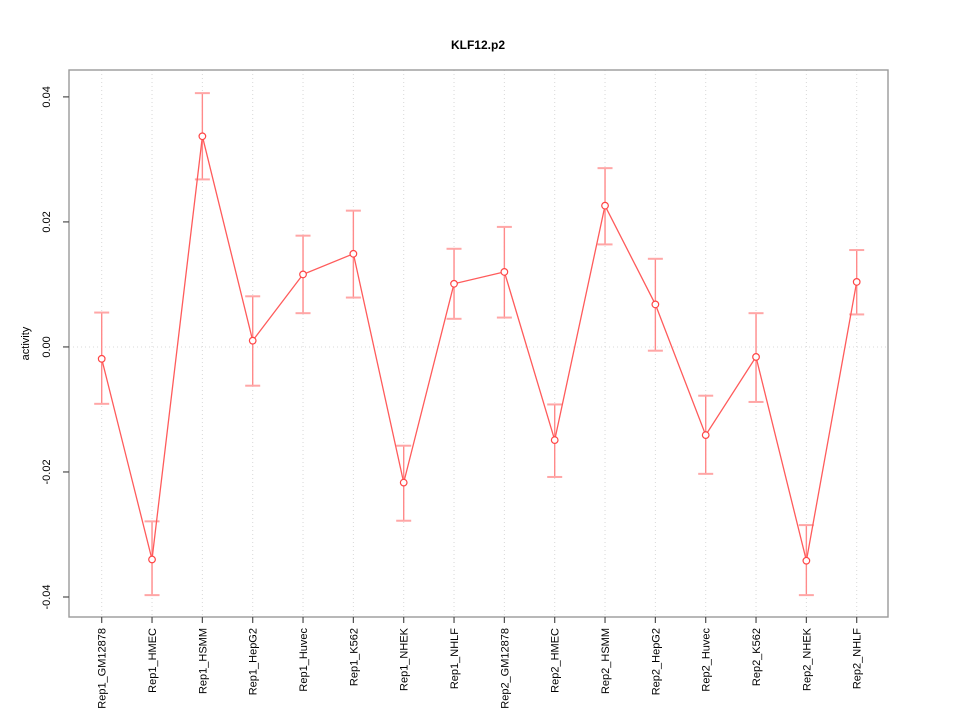  I want to click on x-tick-label: Rep1_K562, so click(354, 657).